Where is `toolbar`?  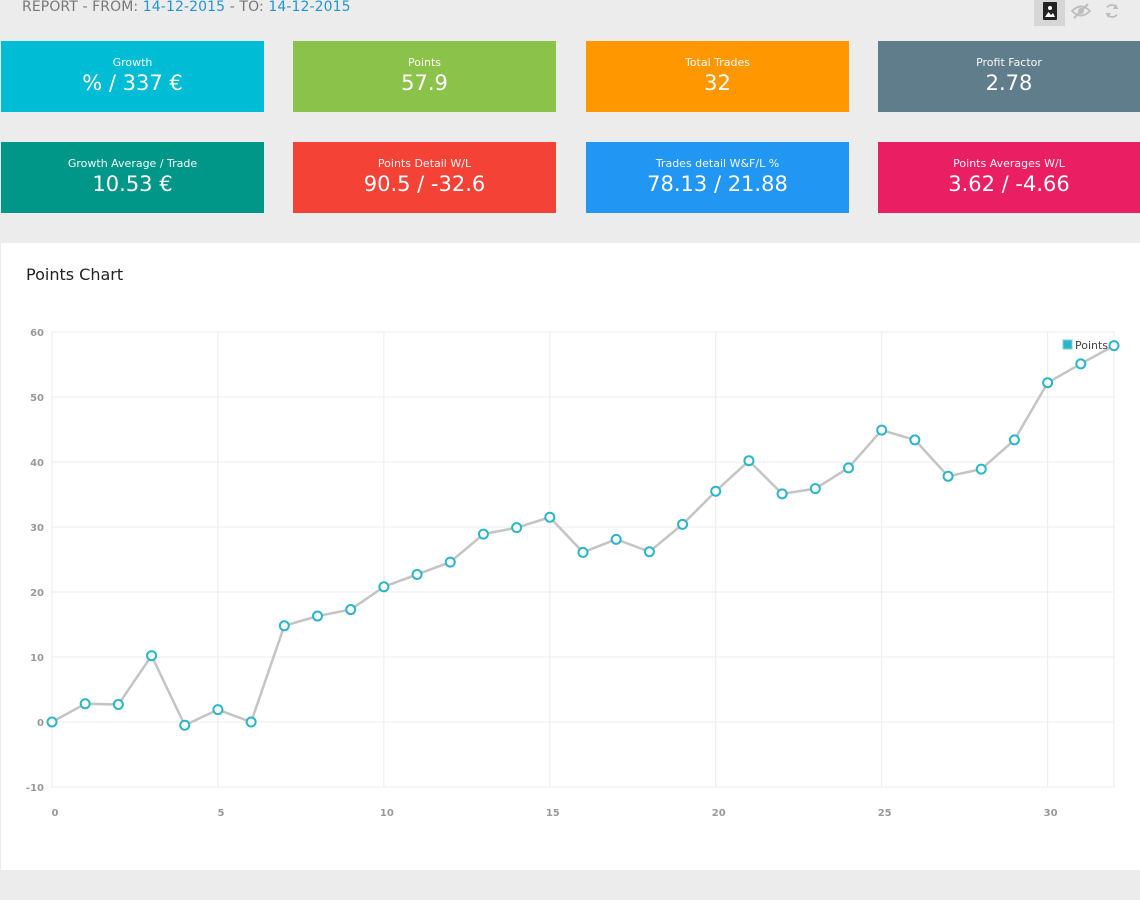
toolbar is located at coordinates (1080, 13).